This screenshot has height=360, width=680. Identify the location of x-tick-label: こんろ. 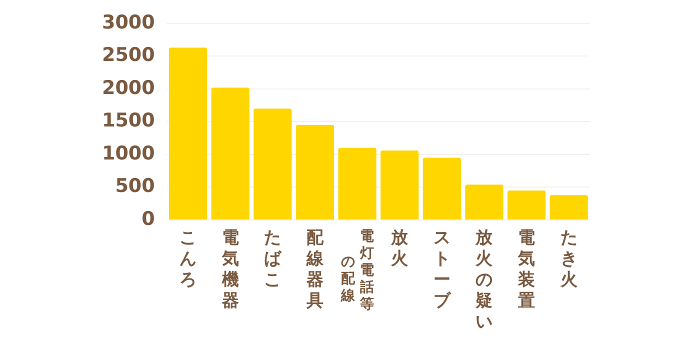
(188, 259).